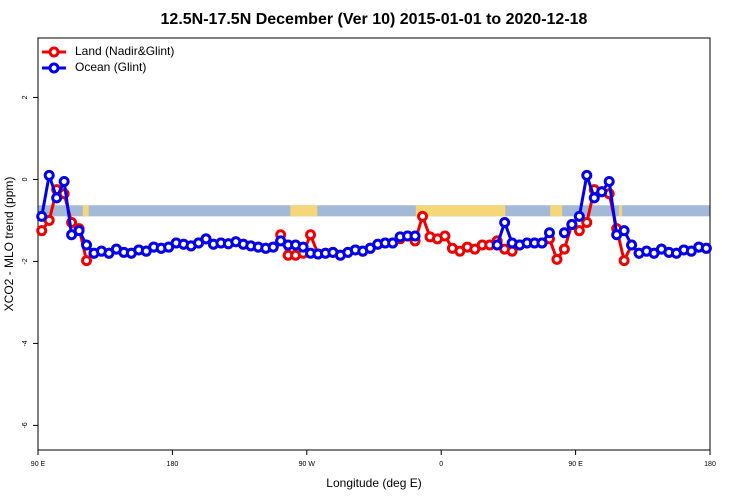 The width and height of the screenshot is (750, 500). What do you see at coordinates (25, 261) in the screenshot?
I see `y-tick-label: -2` at bounding box center [25, 261].